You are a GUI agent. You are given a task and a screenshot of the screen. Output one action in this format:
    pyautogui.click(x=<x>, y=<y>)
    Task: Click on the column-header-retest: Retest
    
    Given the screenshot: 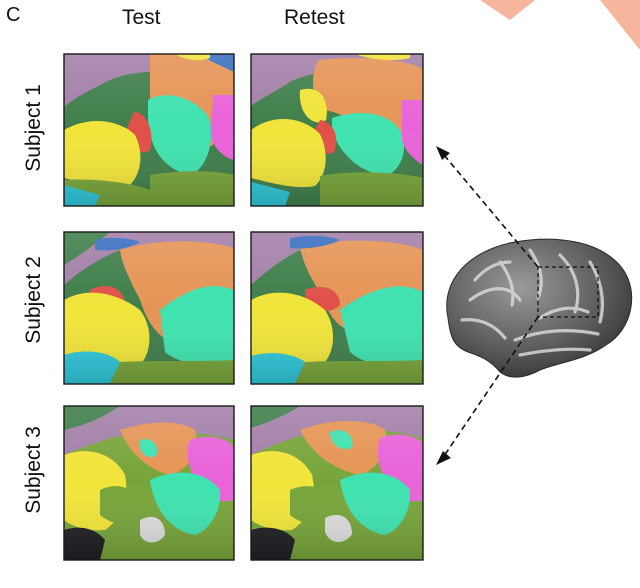 What is the action you would take?
    pyautogui.click(x=314, y=17)
    